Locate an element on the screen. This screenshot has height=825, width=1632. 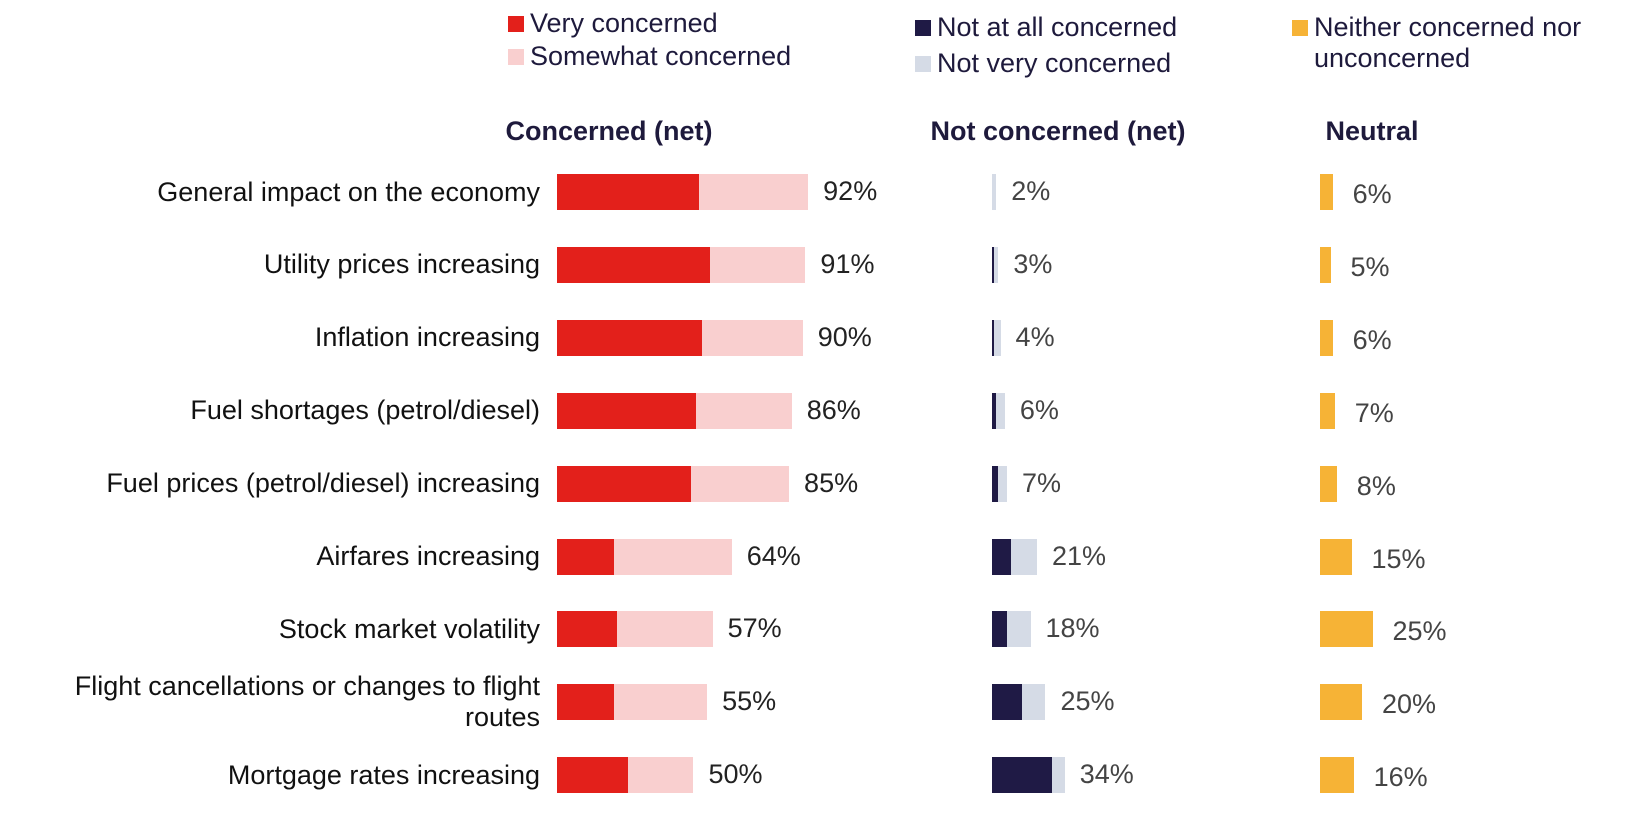
total-label: 64% is located at coordinates (773, 555).